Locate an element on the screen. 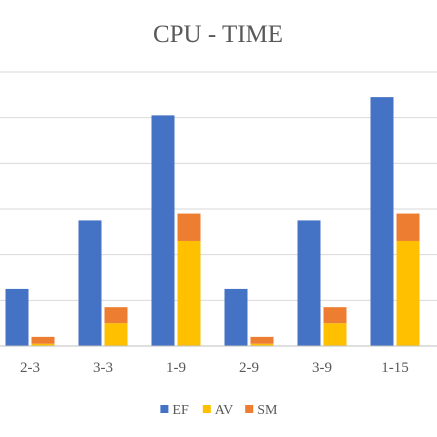 The image size is (437, 437). x-tick-labels: 2-3 3-3 1-9 2-9 3-9 1-15 is located at coordinates (214, 368).